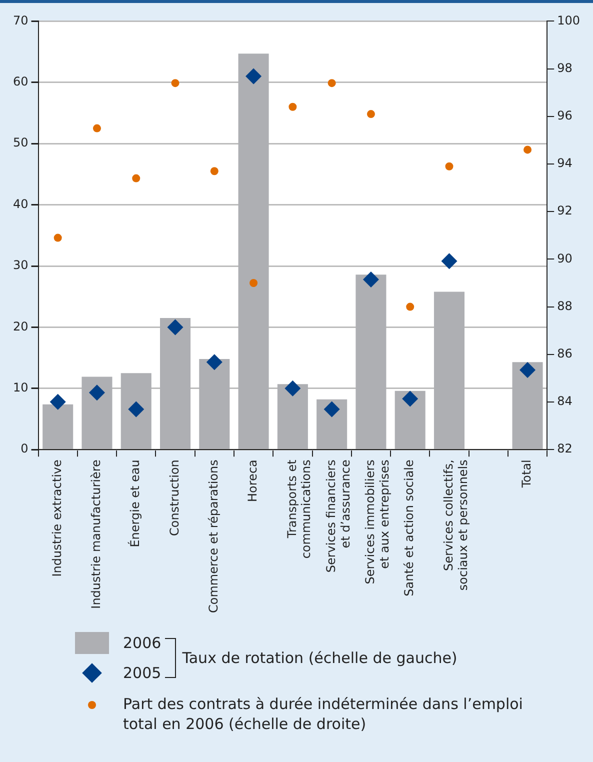 The width and height of the screenshot is (593, 762). Describe the element at coordinates (20, 387) in the screenshot. I see `y-tick-label: 10` at that location.